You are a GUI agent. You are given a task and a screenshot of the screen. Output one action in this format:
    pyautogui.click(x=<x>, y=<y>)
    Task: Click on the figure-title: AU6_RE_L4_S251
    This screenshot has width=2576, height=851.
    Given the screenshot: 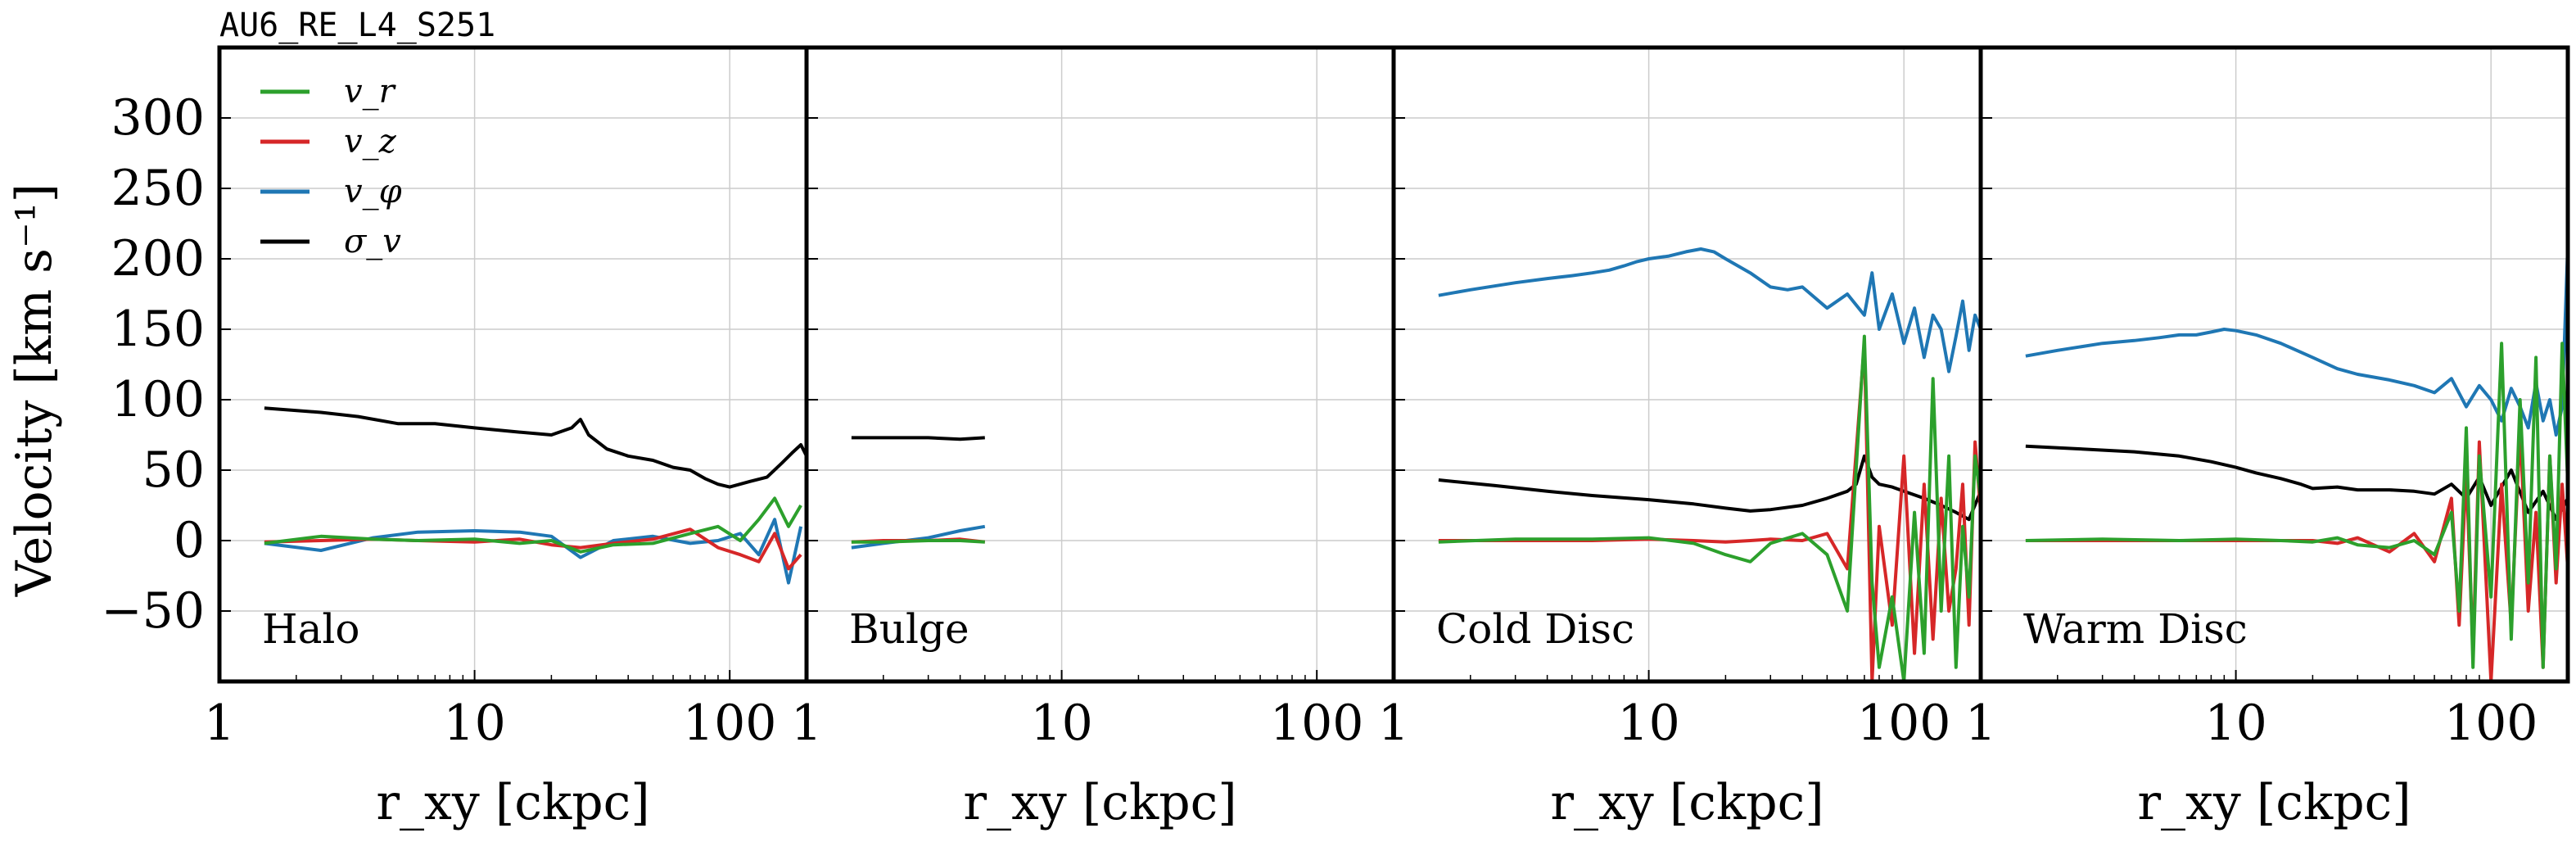 What is the action you would take?
    pyautogui.click(x=357, y=25)
    